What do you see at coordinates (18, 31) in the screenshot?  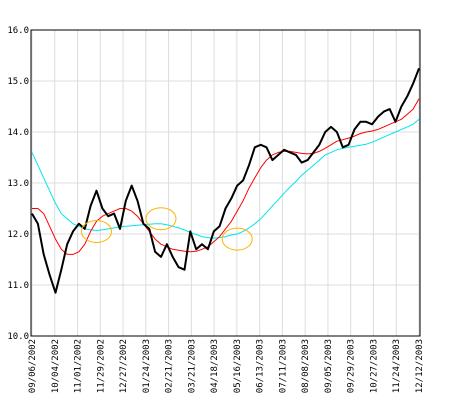 I see `y-tick-label: 16.0` at bounding box center [18, 31].